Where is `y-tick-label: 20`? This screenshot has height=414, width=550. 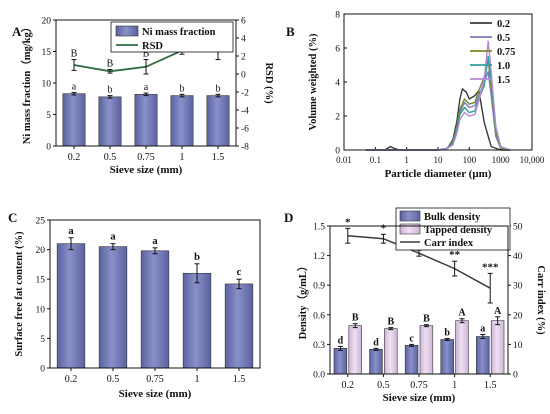 y-tick-label: 20 is located at coordinates (47, 22).